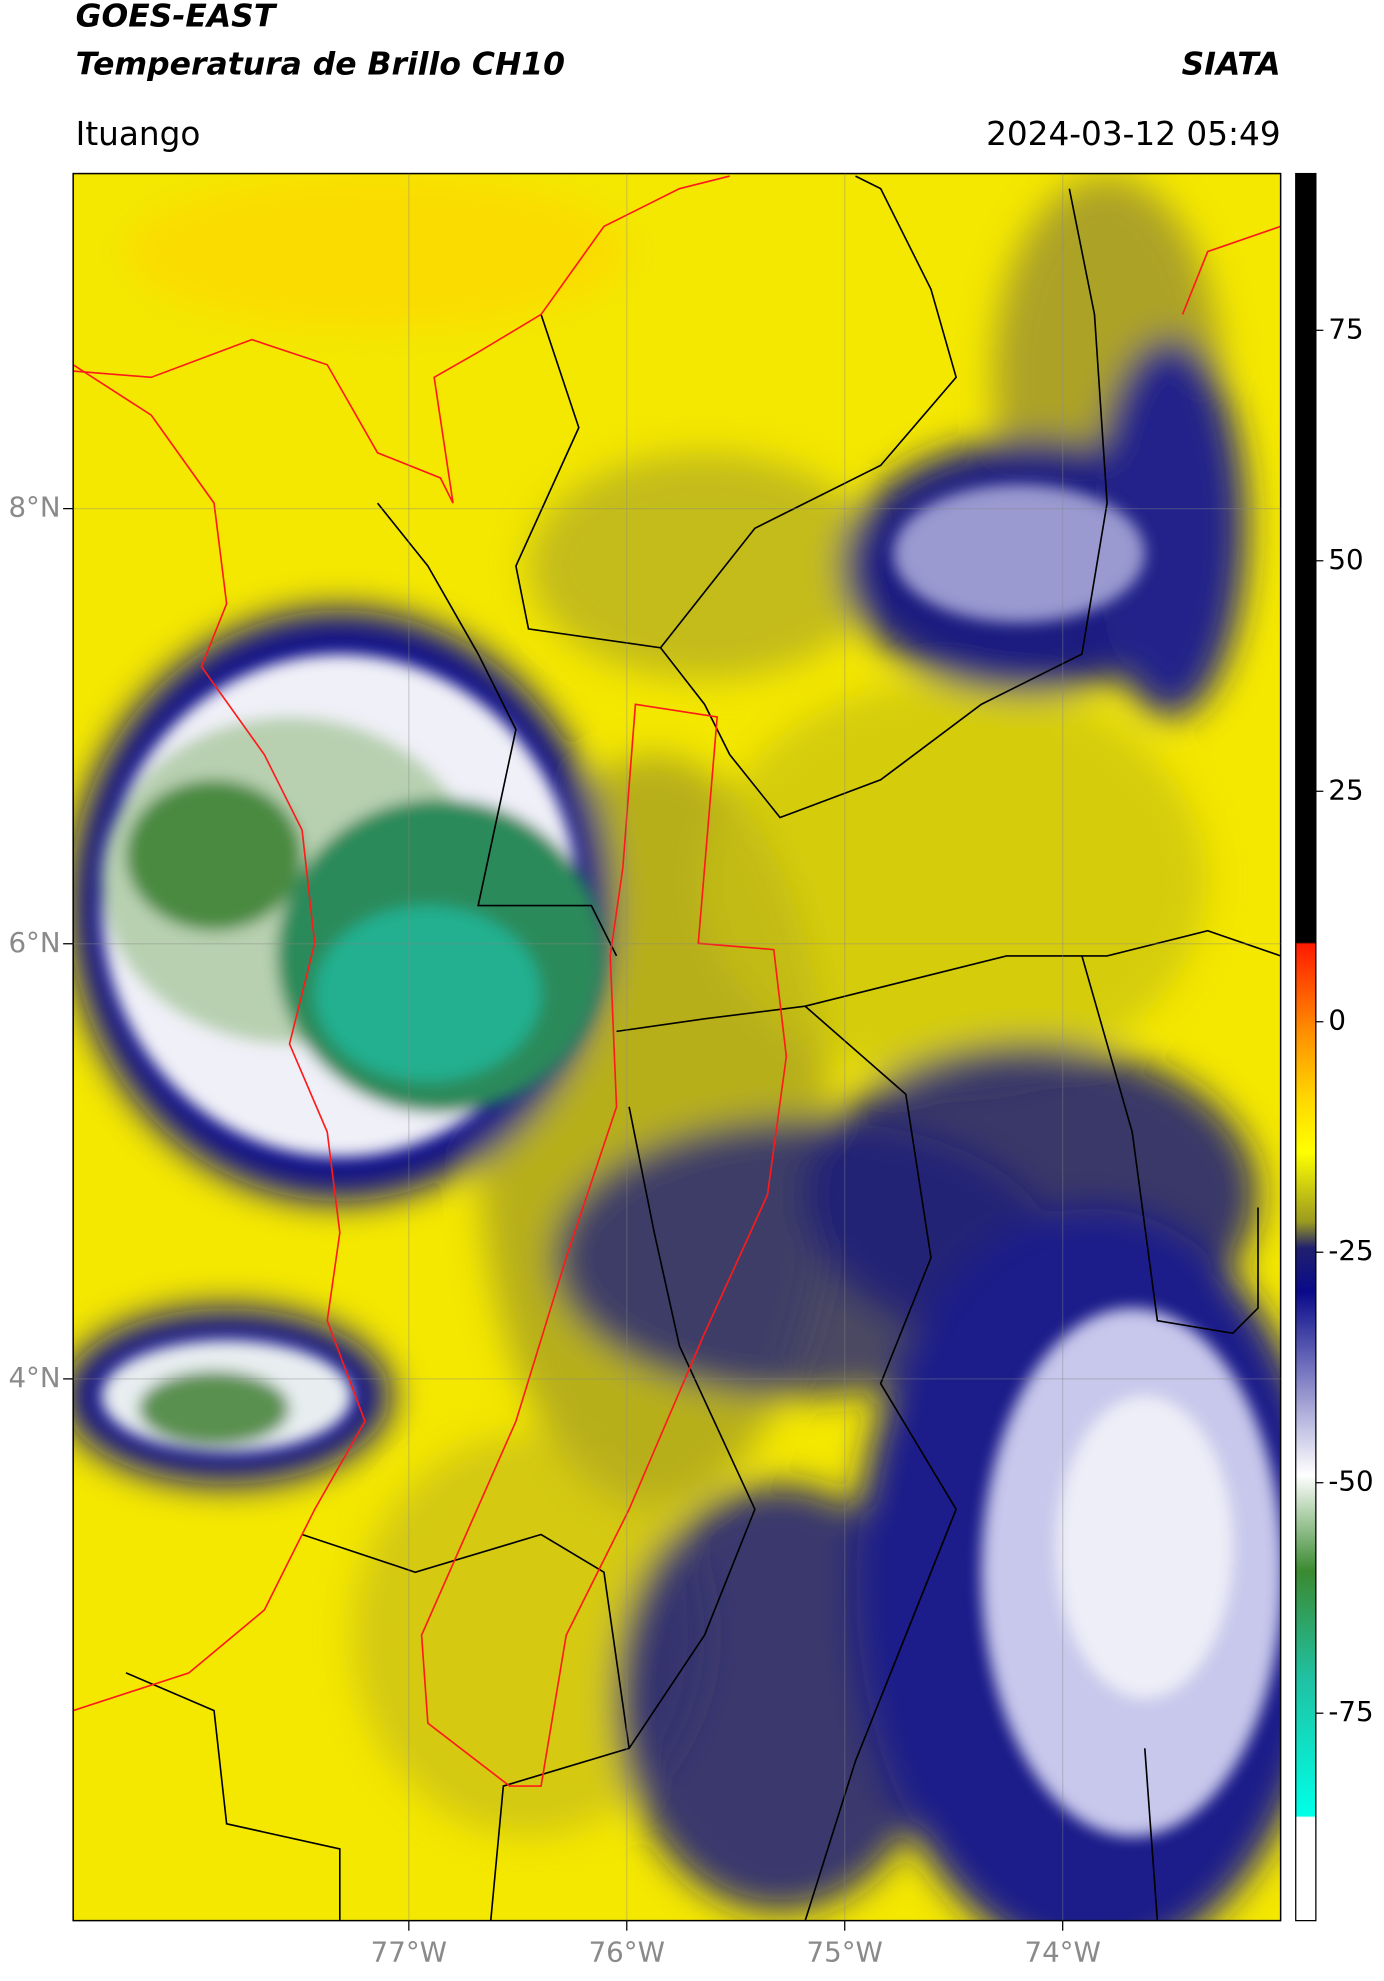 Image resolution: width=1384 pixels, height=1981 pixels. Describe the element at coordinates (1350, 1481) in the screenshot. I see `colorbar-tick-label: -50` at that location.